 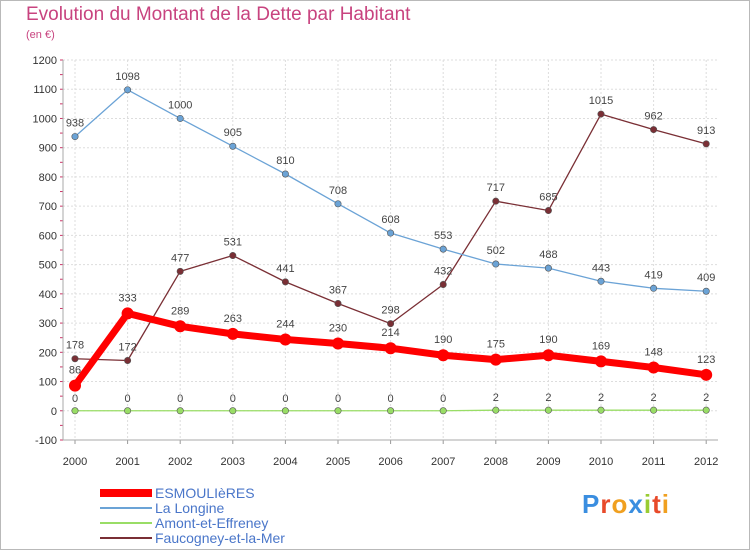 I want to click on y-tick-label: 1200, so click(x=45, y=61).